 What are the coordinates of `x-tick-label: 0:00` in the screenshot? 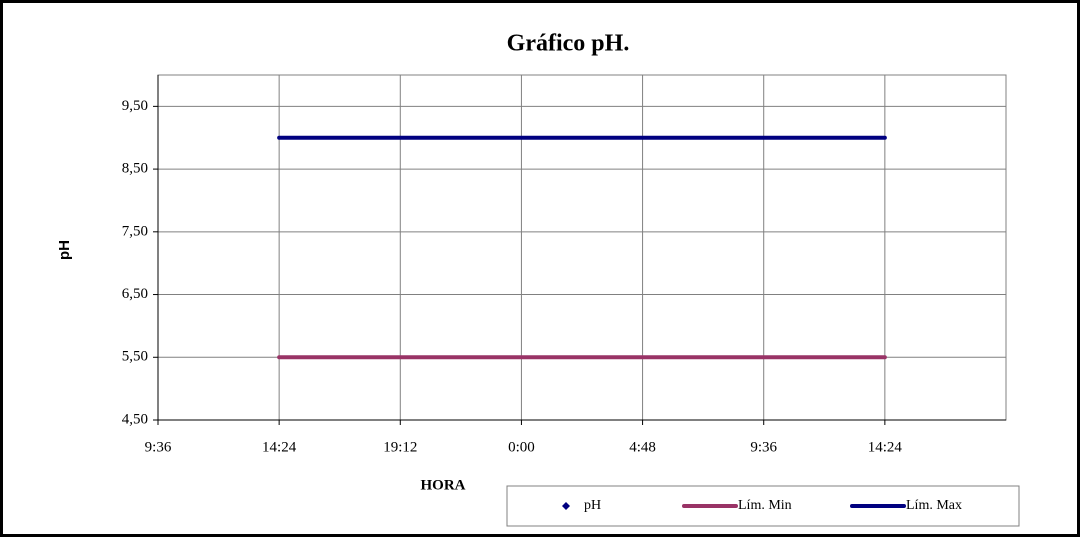 It's located at (521, 447).